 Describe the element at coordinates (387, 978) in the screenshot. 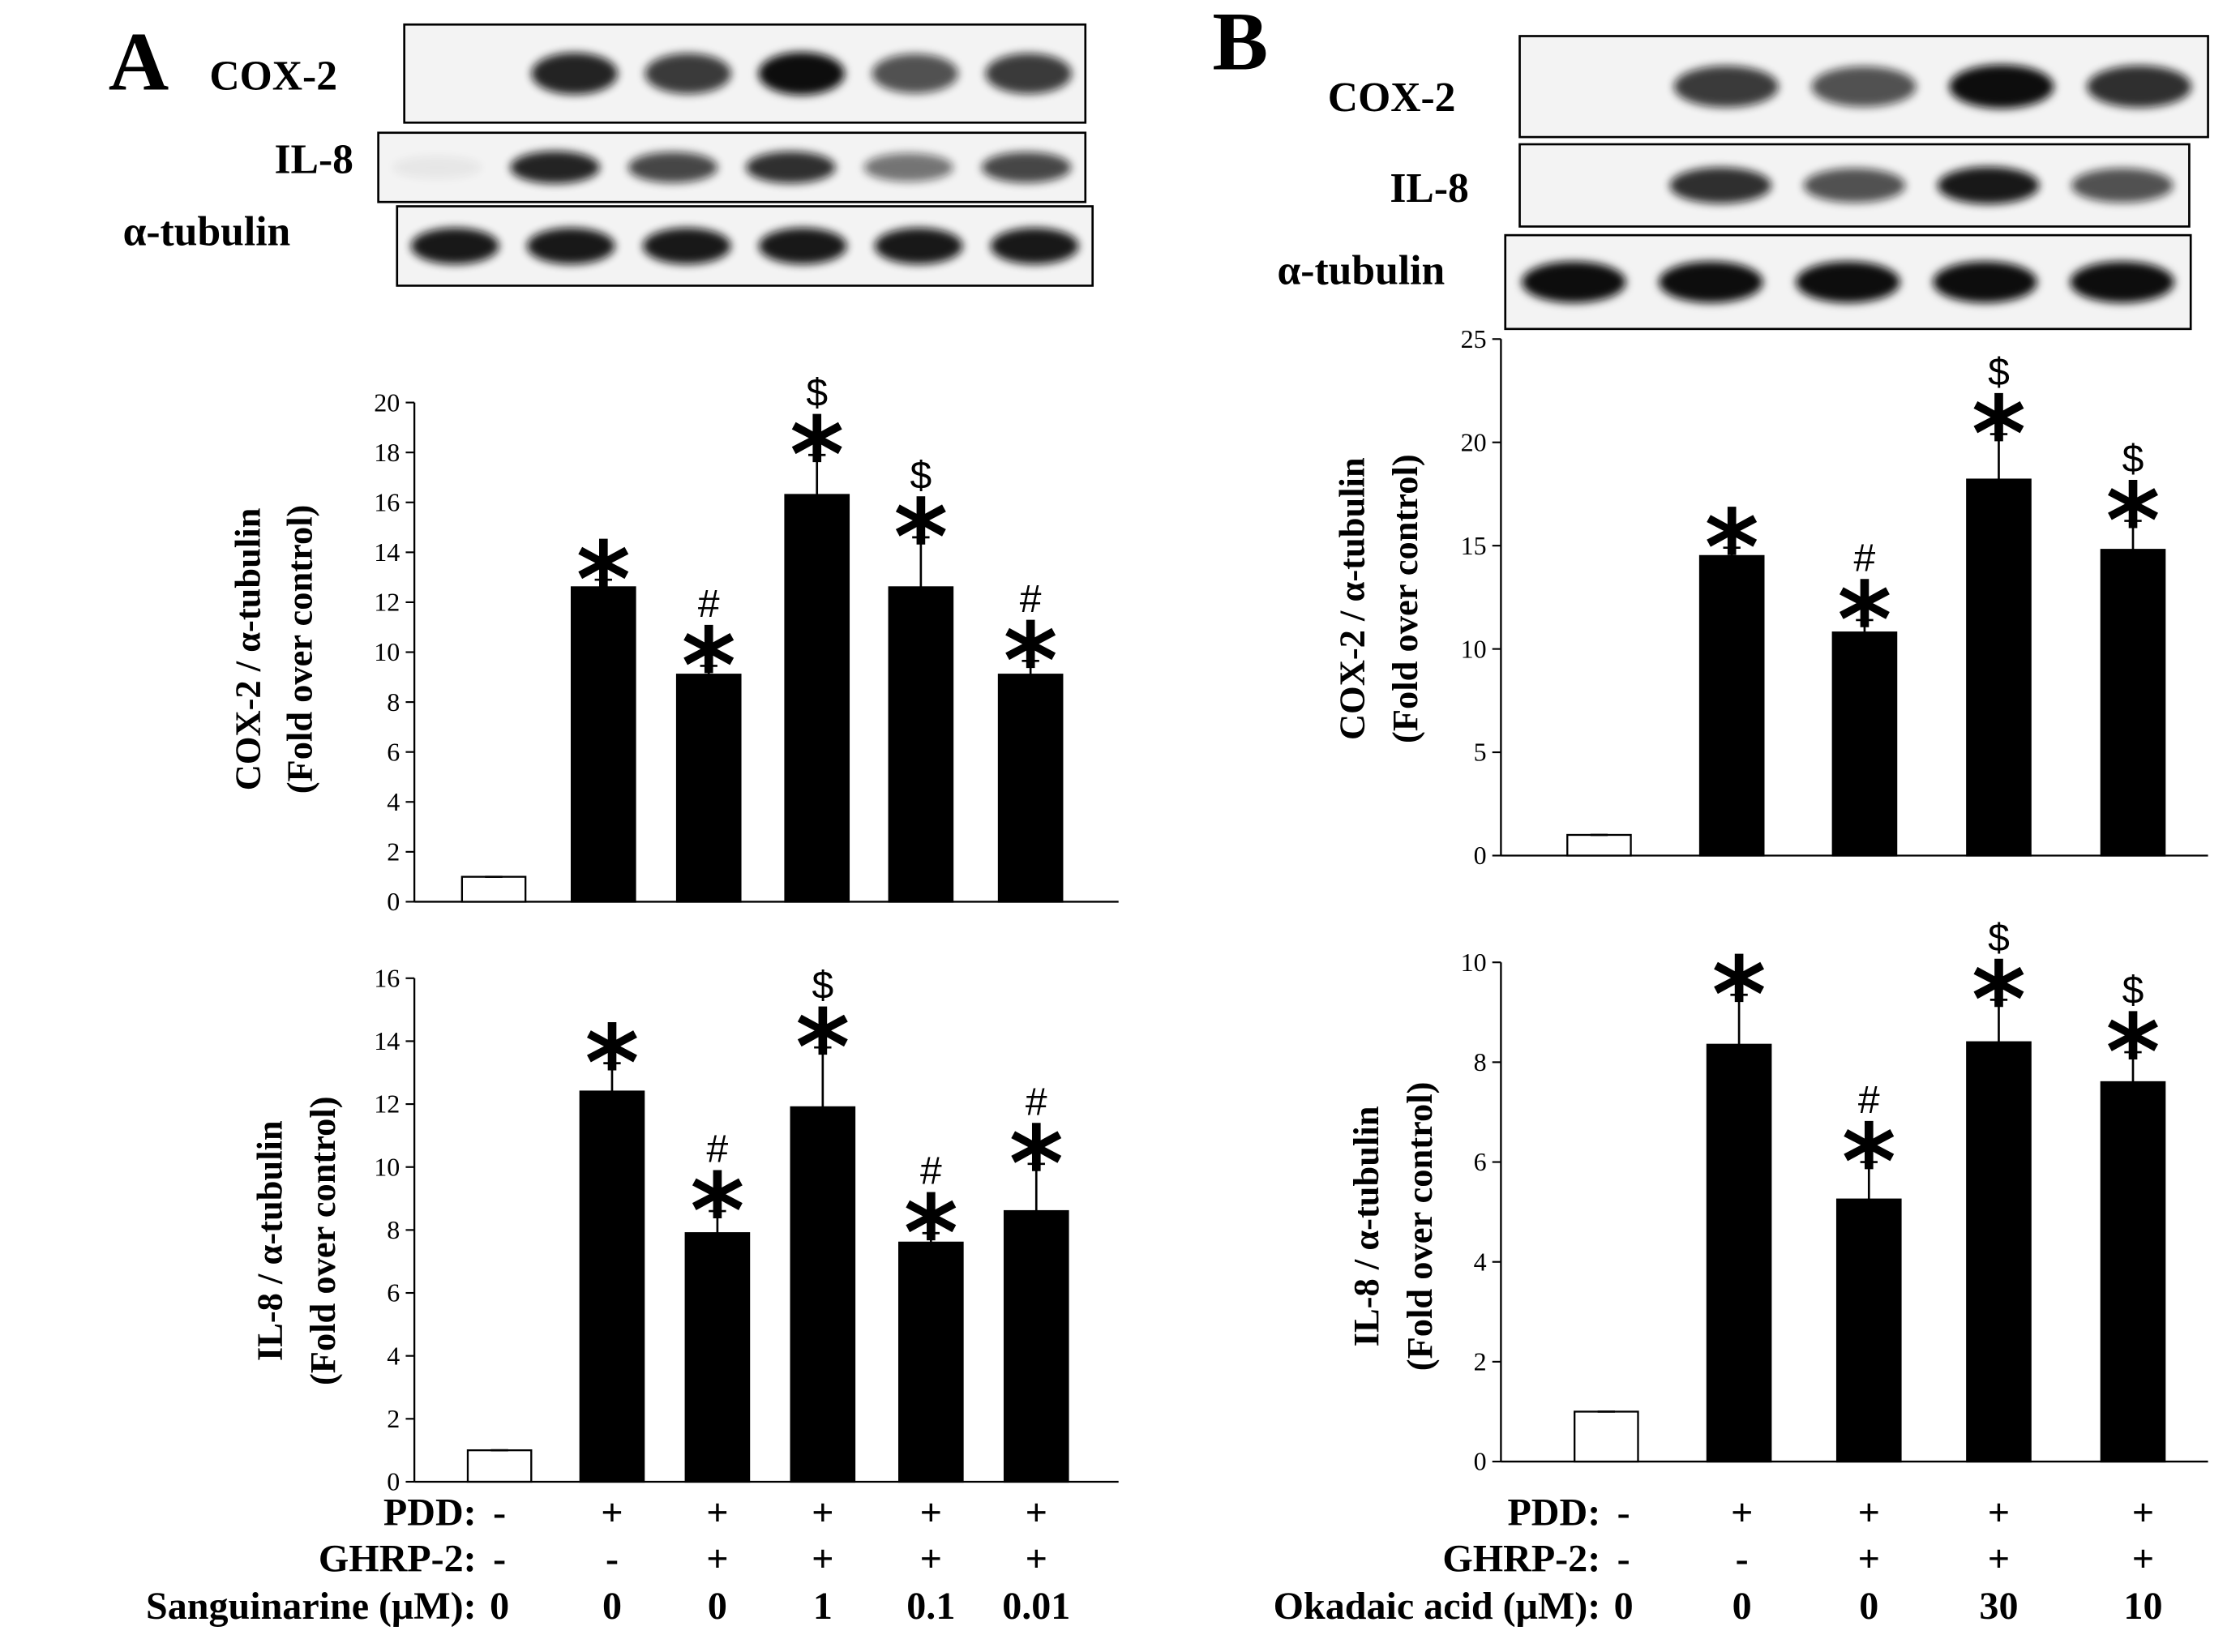

I see `y-tick-label: 16` at that location.